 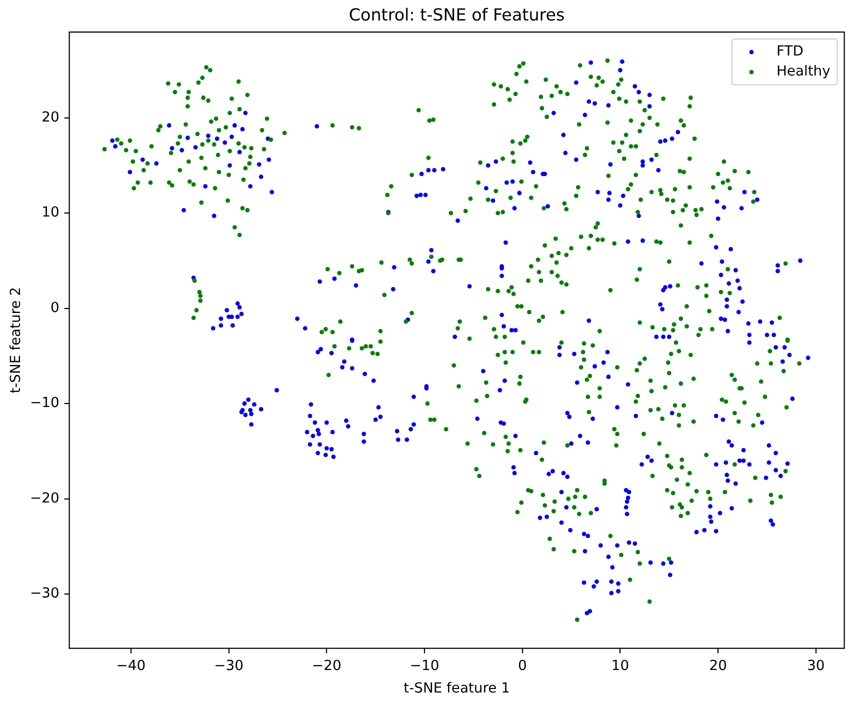 I want to click on x-tick-label: 0, so click(x=522, y=666).